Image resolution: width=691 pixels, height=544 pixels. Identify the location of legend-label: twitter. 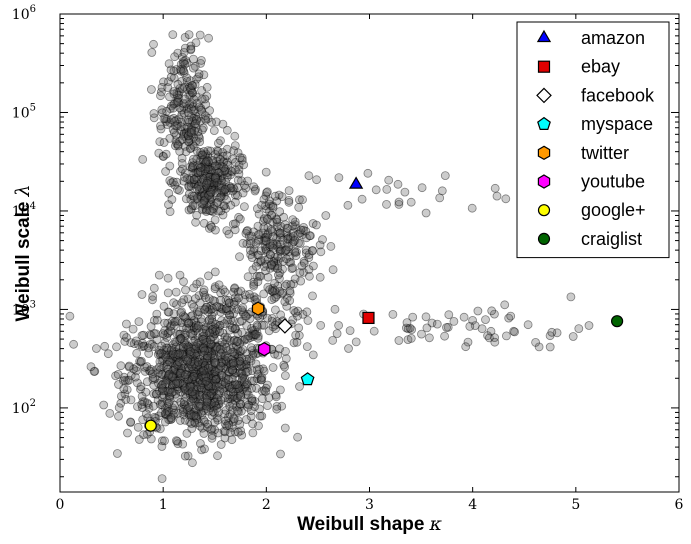
(605, 153).